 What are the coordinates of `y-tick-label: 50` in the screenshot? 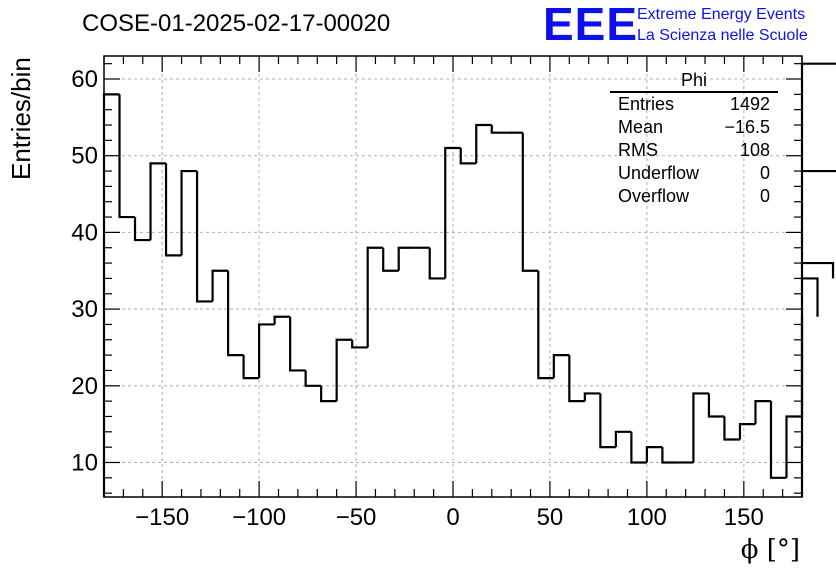 It's located at (84, 156).